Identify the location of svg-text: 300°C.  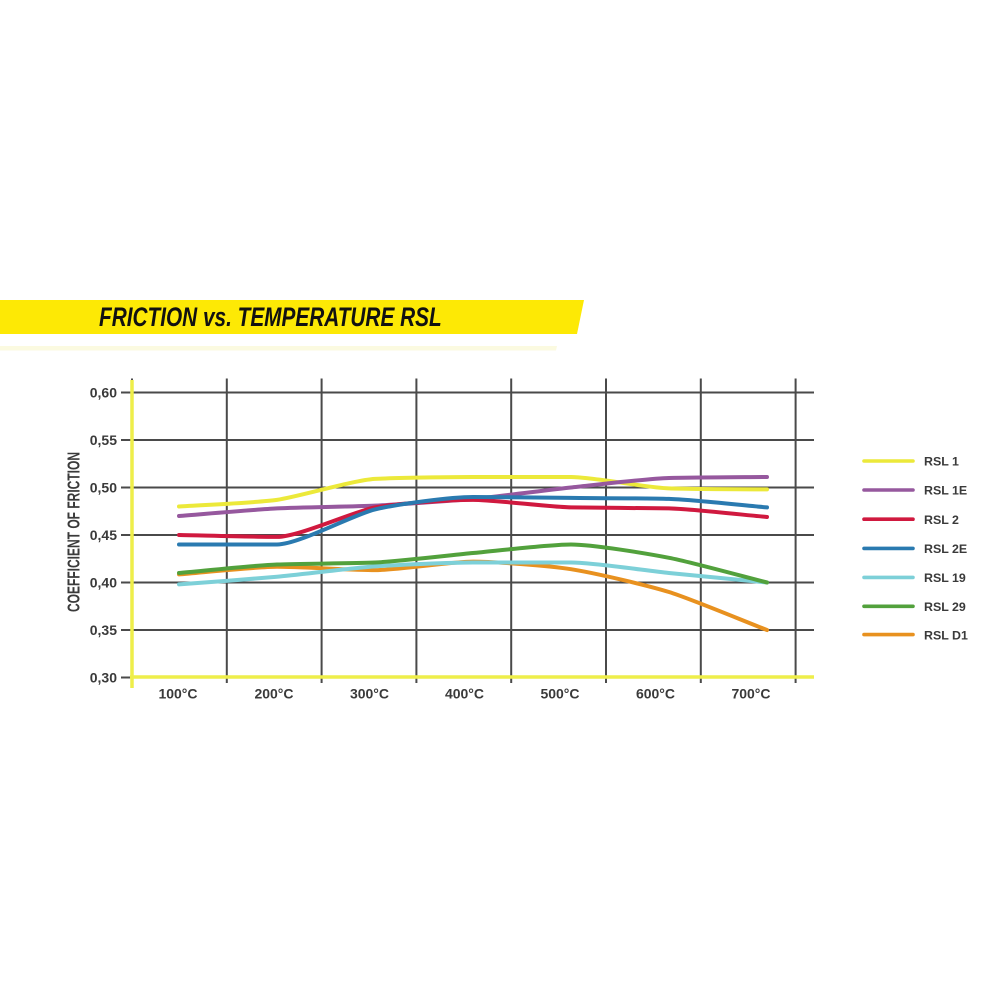
(369, 694).